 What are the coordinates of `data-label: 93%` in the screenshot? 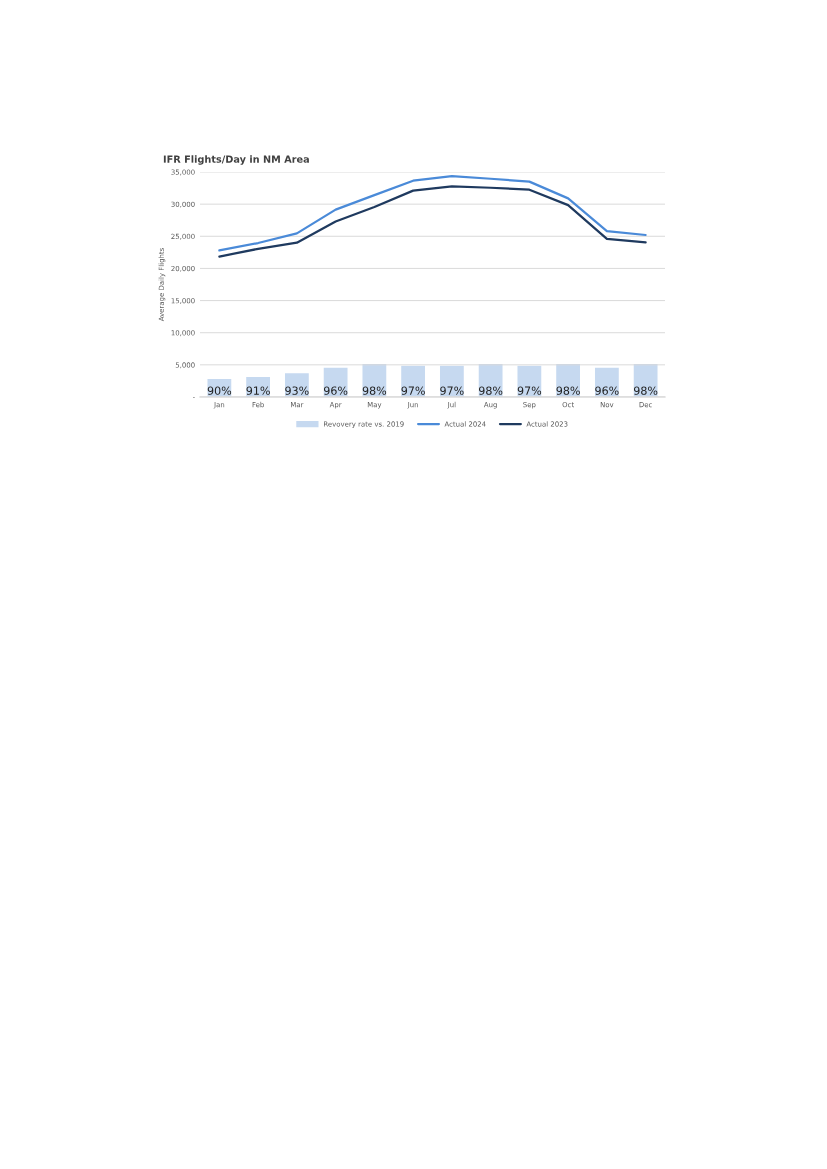 It's located at (297, 390).